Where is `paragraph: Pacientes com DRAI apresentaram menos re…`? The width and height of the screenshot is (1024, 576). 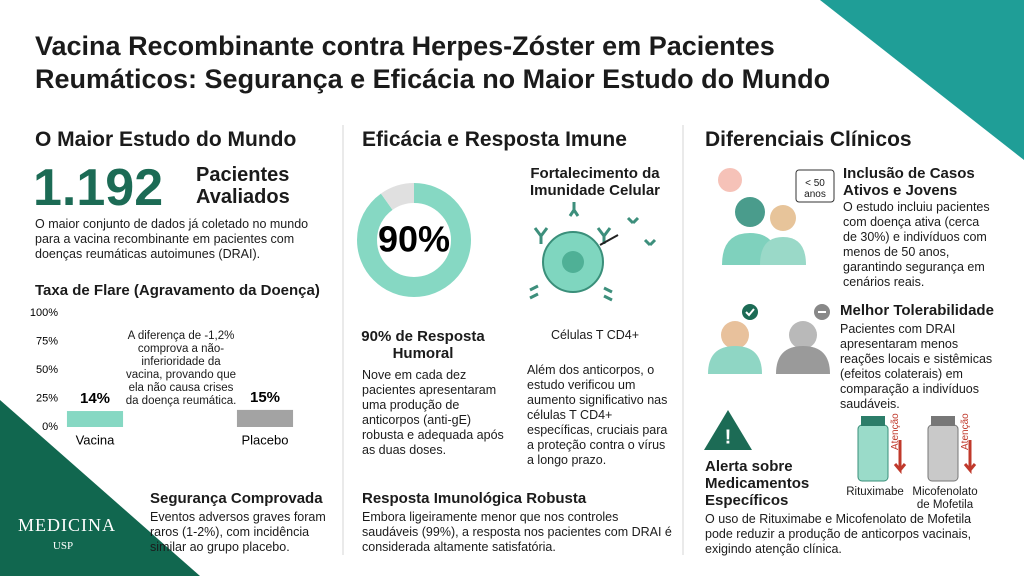
paragraph: Pacientes com DRAI apresentaram menos re… is located at coordinates (916, 366).